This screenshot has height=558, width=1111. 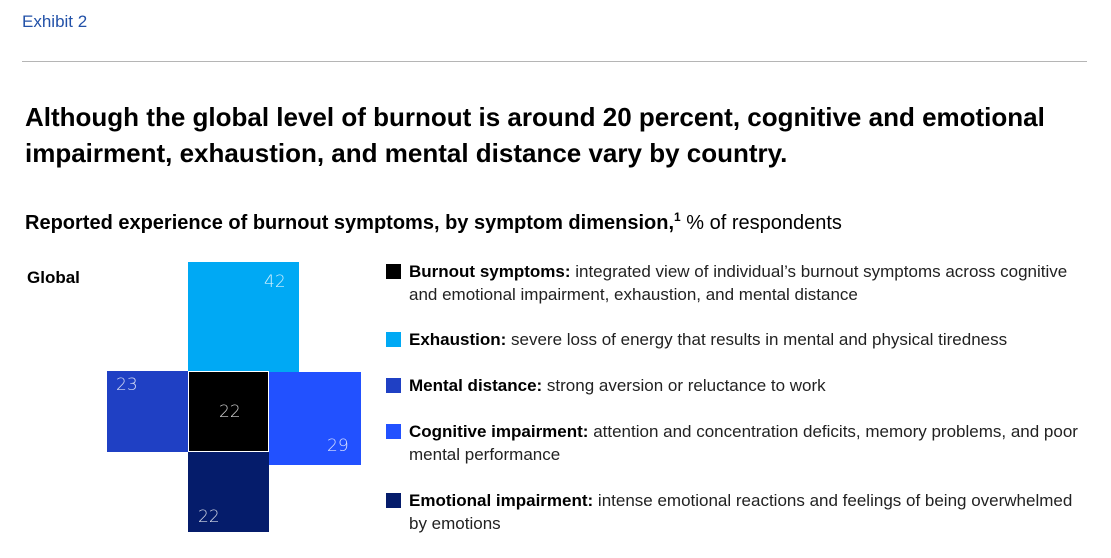 What do you see at coordinates (677, 217) in the screenshot?
I see `footnote-mark: 1` at bounding box center [677, 217].